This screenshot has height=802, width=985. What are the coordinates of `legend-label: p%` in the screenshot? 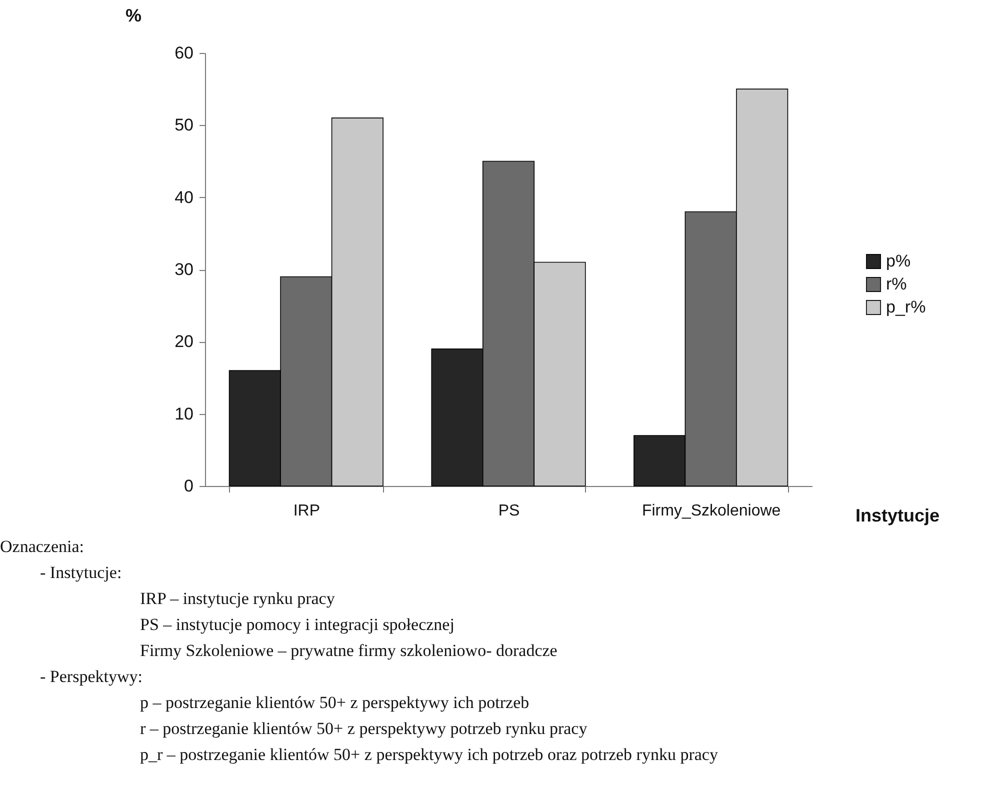 It's located at (898, 261).